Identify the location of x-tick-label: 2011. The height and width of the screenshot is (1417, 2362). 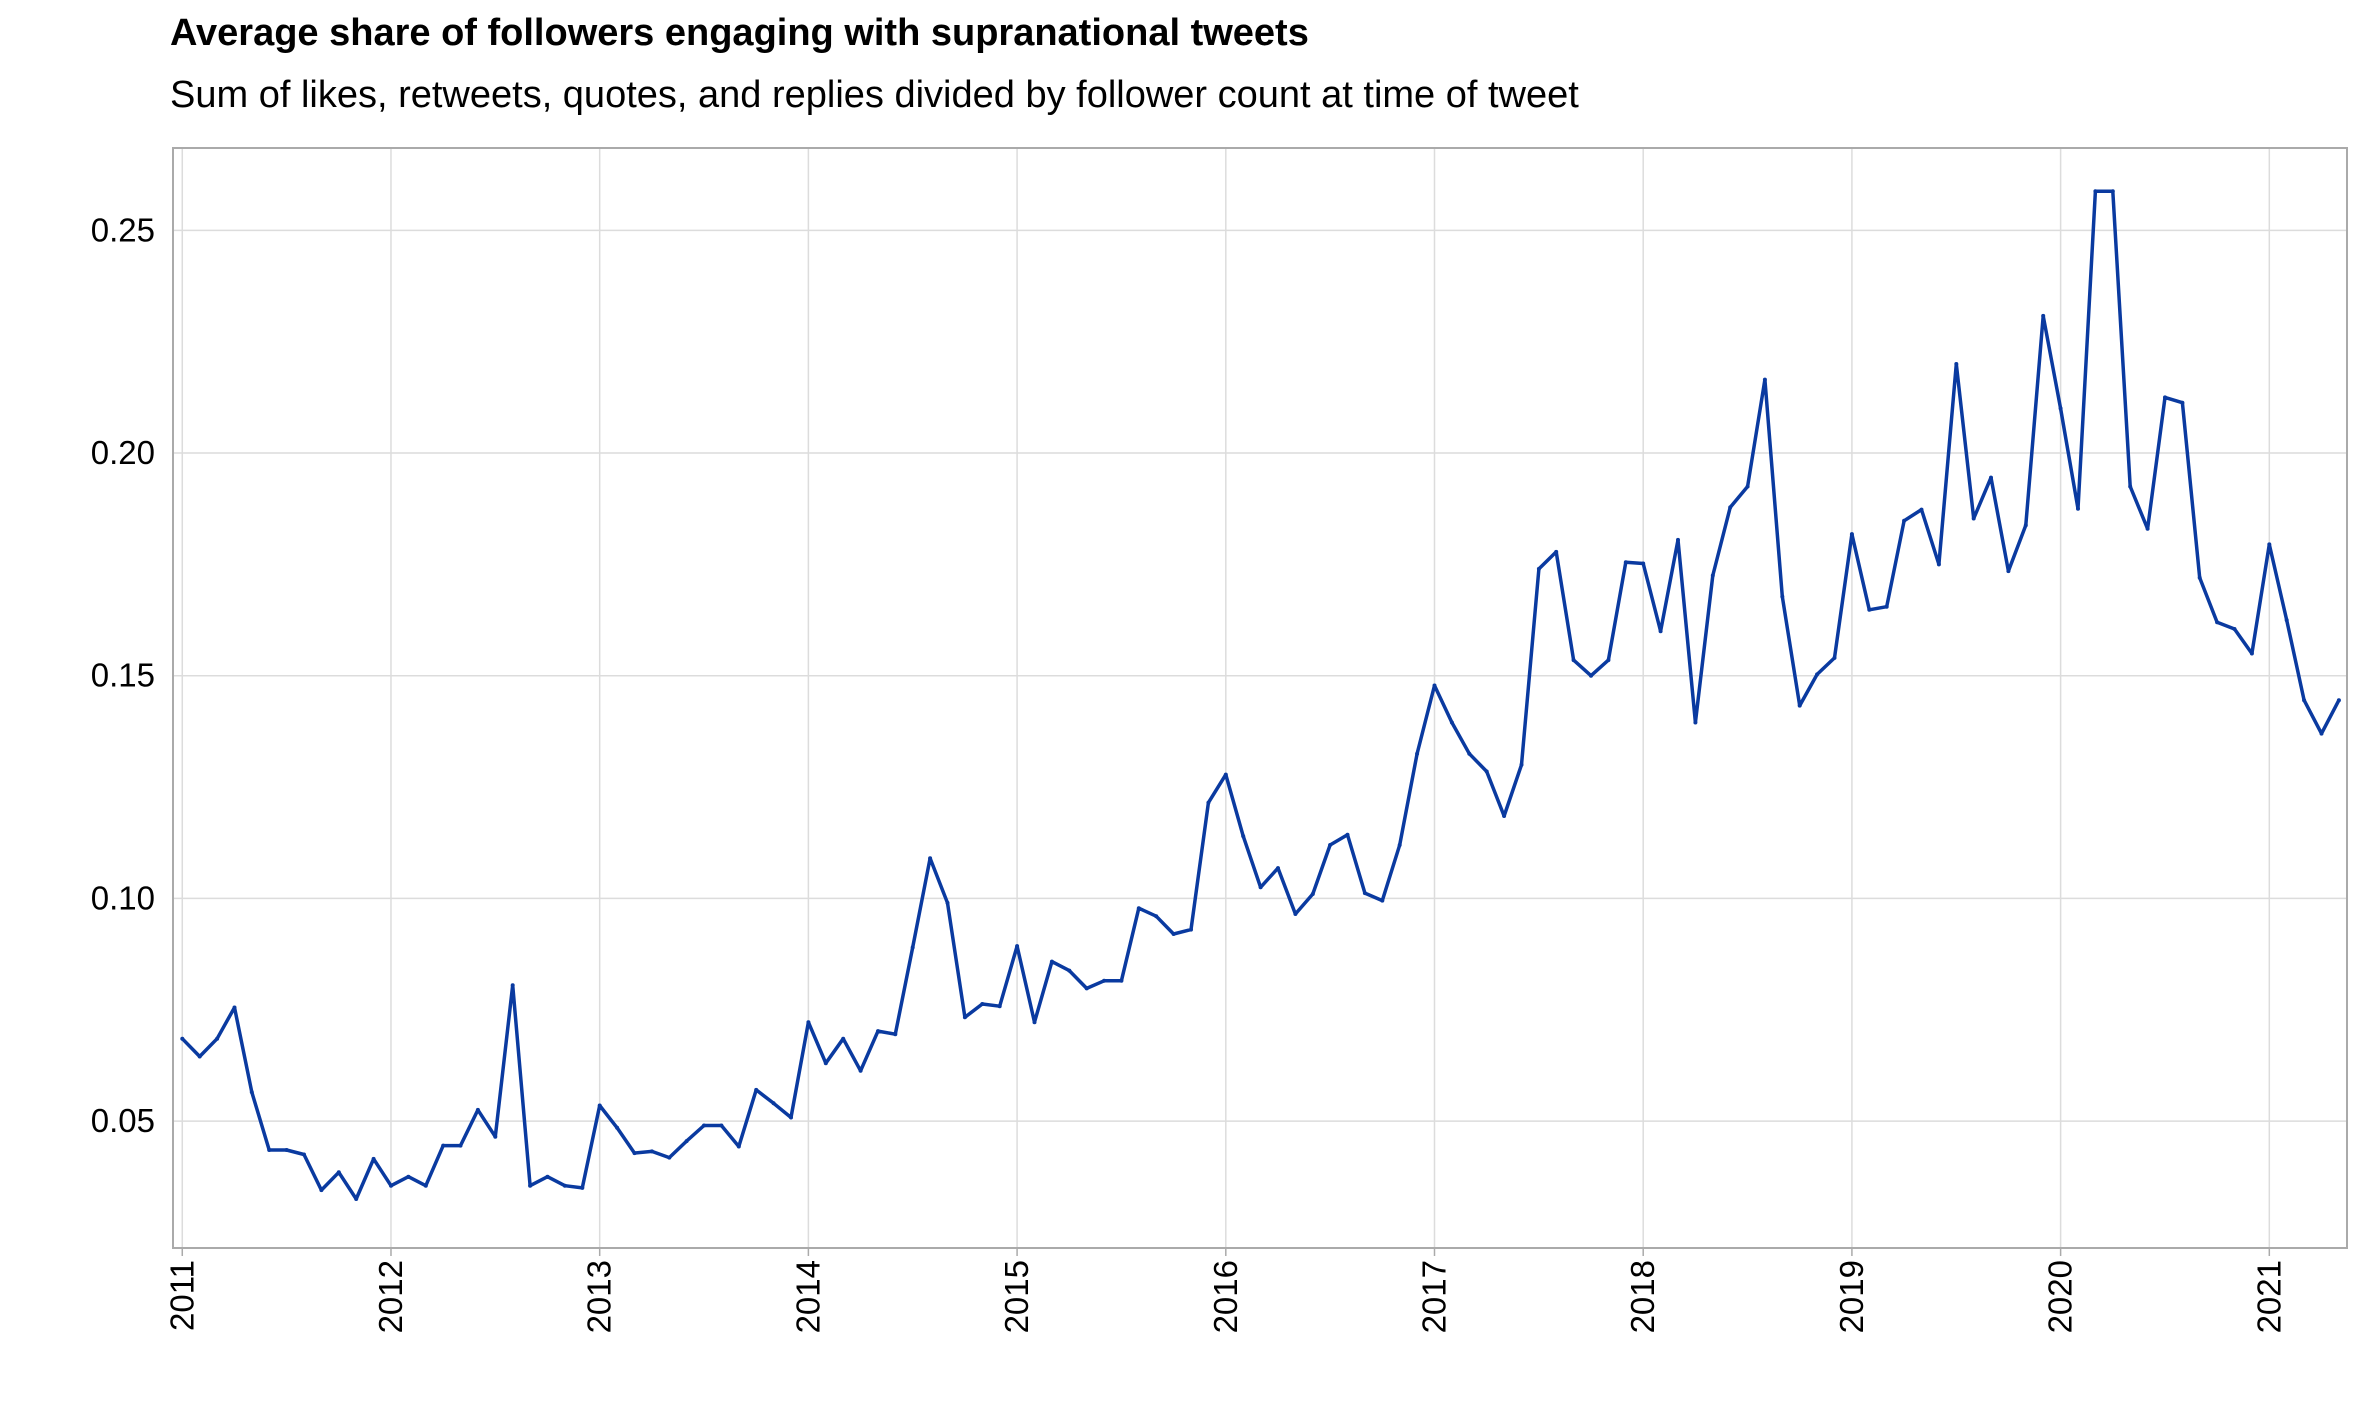
(181, 1295).